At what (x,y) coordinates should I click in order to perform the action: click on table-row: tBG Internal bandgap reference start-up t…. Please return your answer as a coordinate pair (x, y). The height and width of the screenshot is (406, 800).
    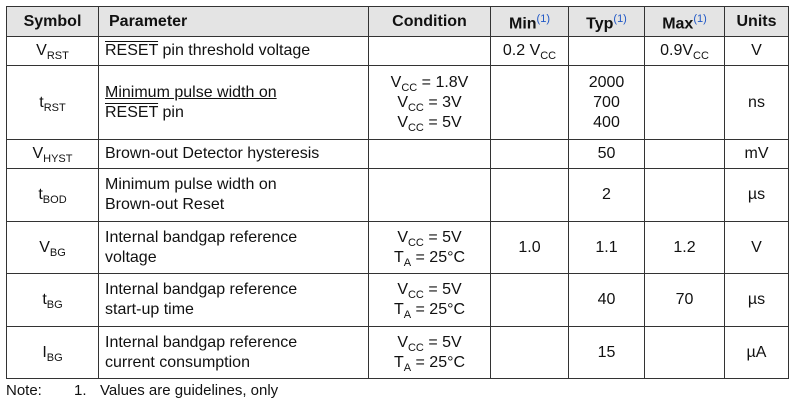
    Looking at the image, I should click on (397, 300).